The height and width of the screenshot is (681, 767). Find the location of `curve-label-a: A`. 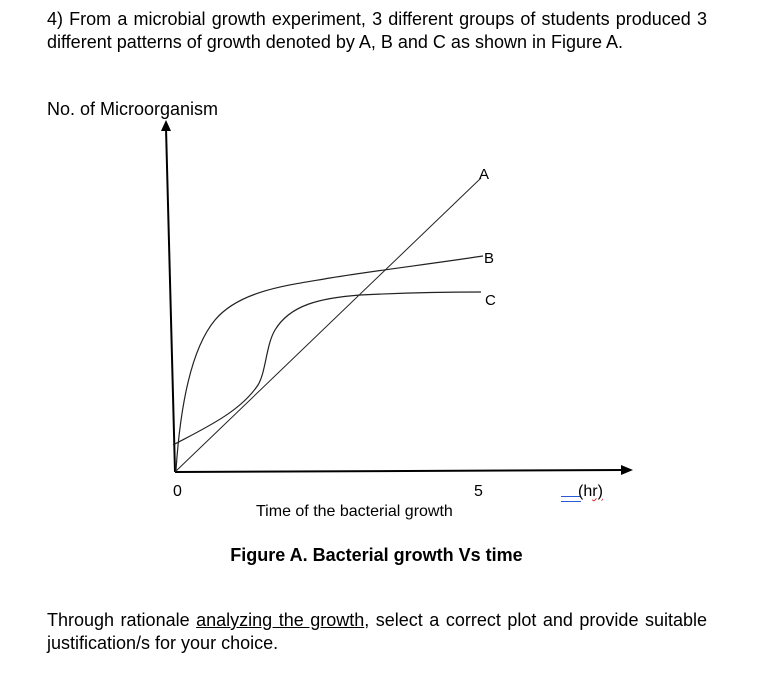

curve-label-a: A is located at coordinates (484, 174).